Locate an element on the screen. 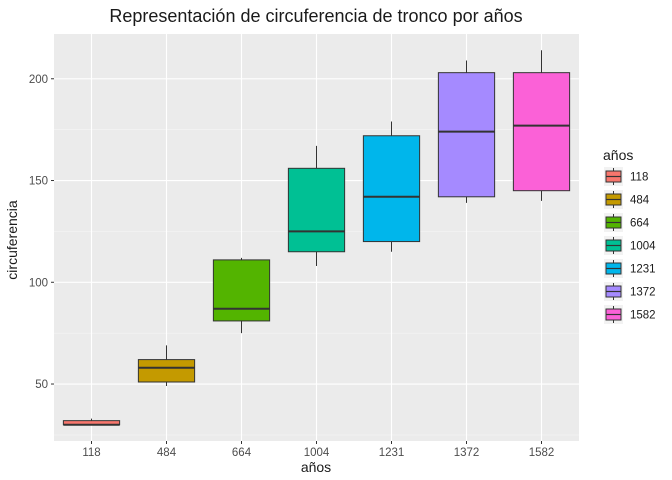  legend-label: 1004 is located at coordinates (643, 247).